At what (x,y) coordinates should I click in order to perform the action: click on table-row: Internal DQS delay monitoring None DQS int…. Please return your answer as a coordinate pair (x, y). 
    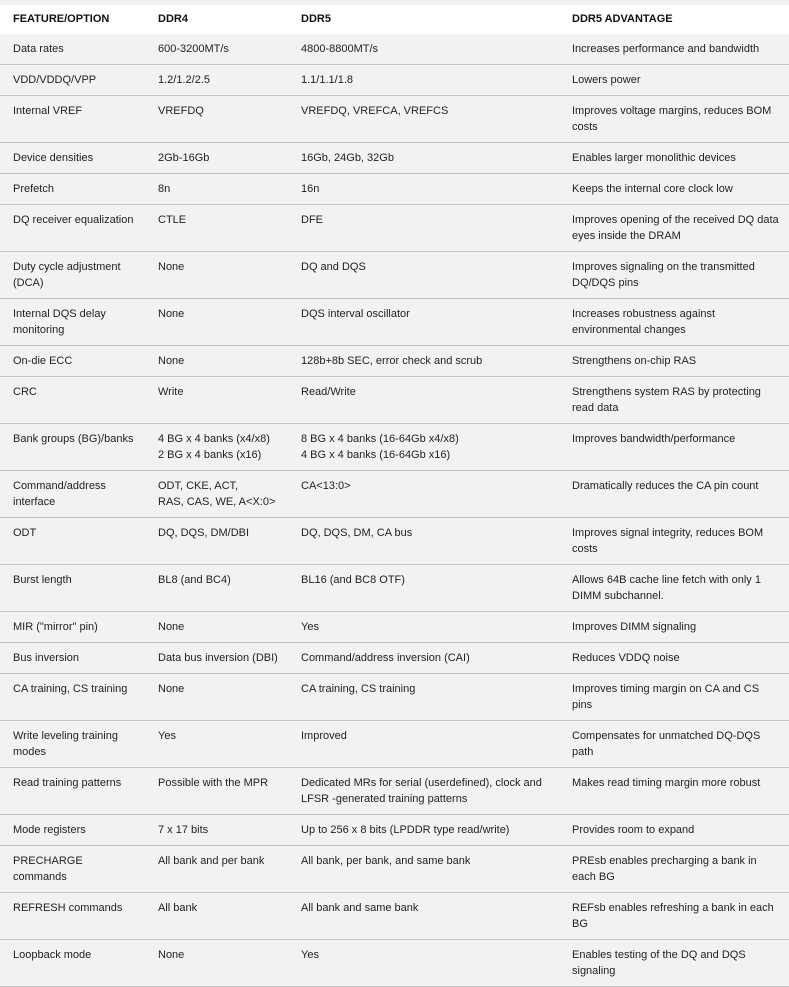
    Looking at the image, I should click on (394, 322).